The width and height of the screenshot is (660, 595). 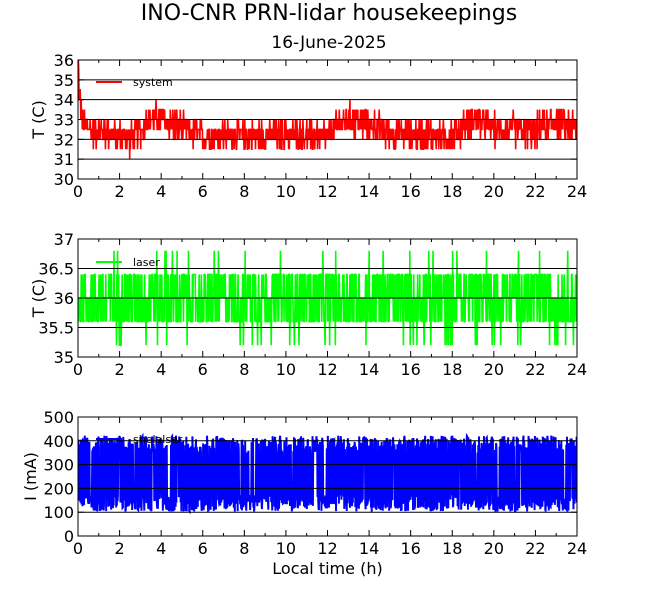 I want to click on chart-title: INO-CNR PRN-lidar housekeepings, so click(x=329, y=13).